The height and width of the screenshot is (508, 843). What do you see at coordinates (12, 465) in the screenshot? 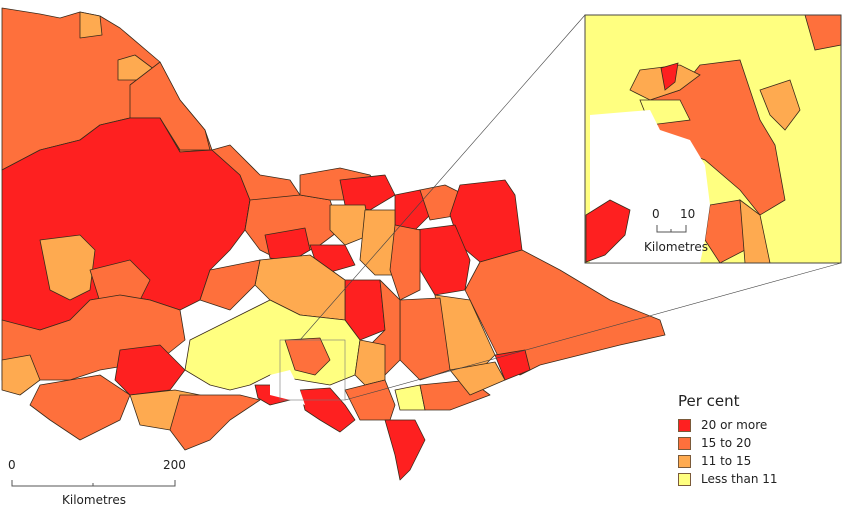
I see `scale-label-0: 0` at bounding box center [12, 465].